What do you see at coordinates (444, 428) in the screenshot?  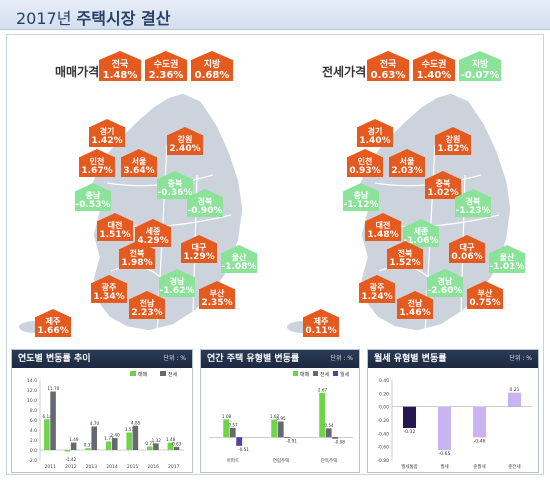 I see `bar-월세` at bounding box center [444, 428].